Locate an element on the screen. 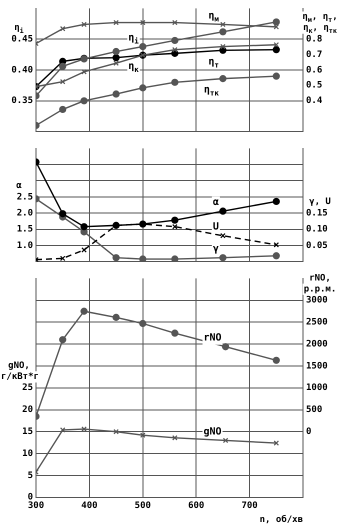 The image size is (340, 527). y2-tick-label: 0.7 is located at coordinates (314, 55).